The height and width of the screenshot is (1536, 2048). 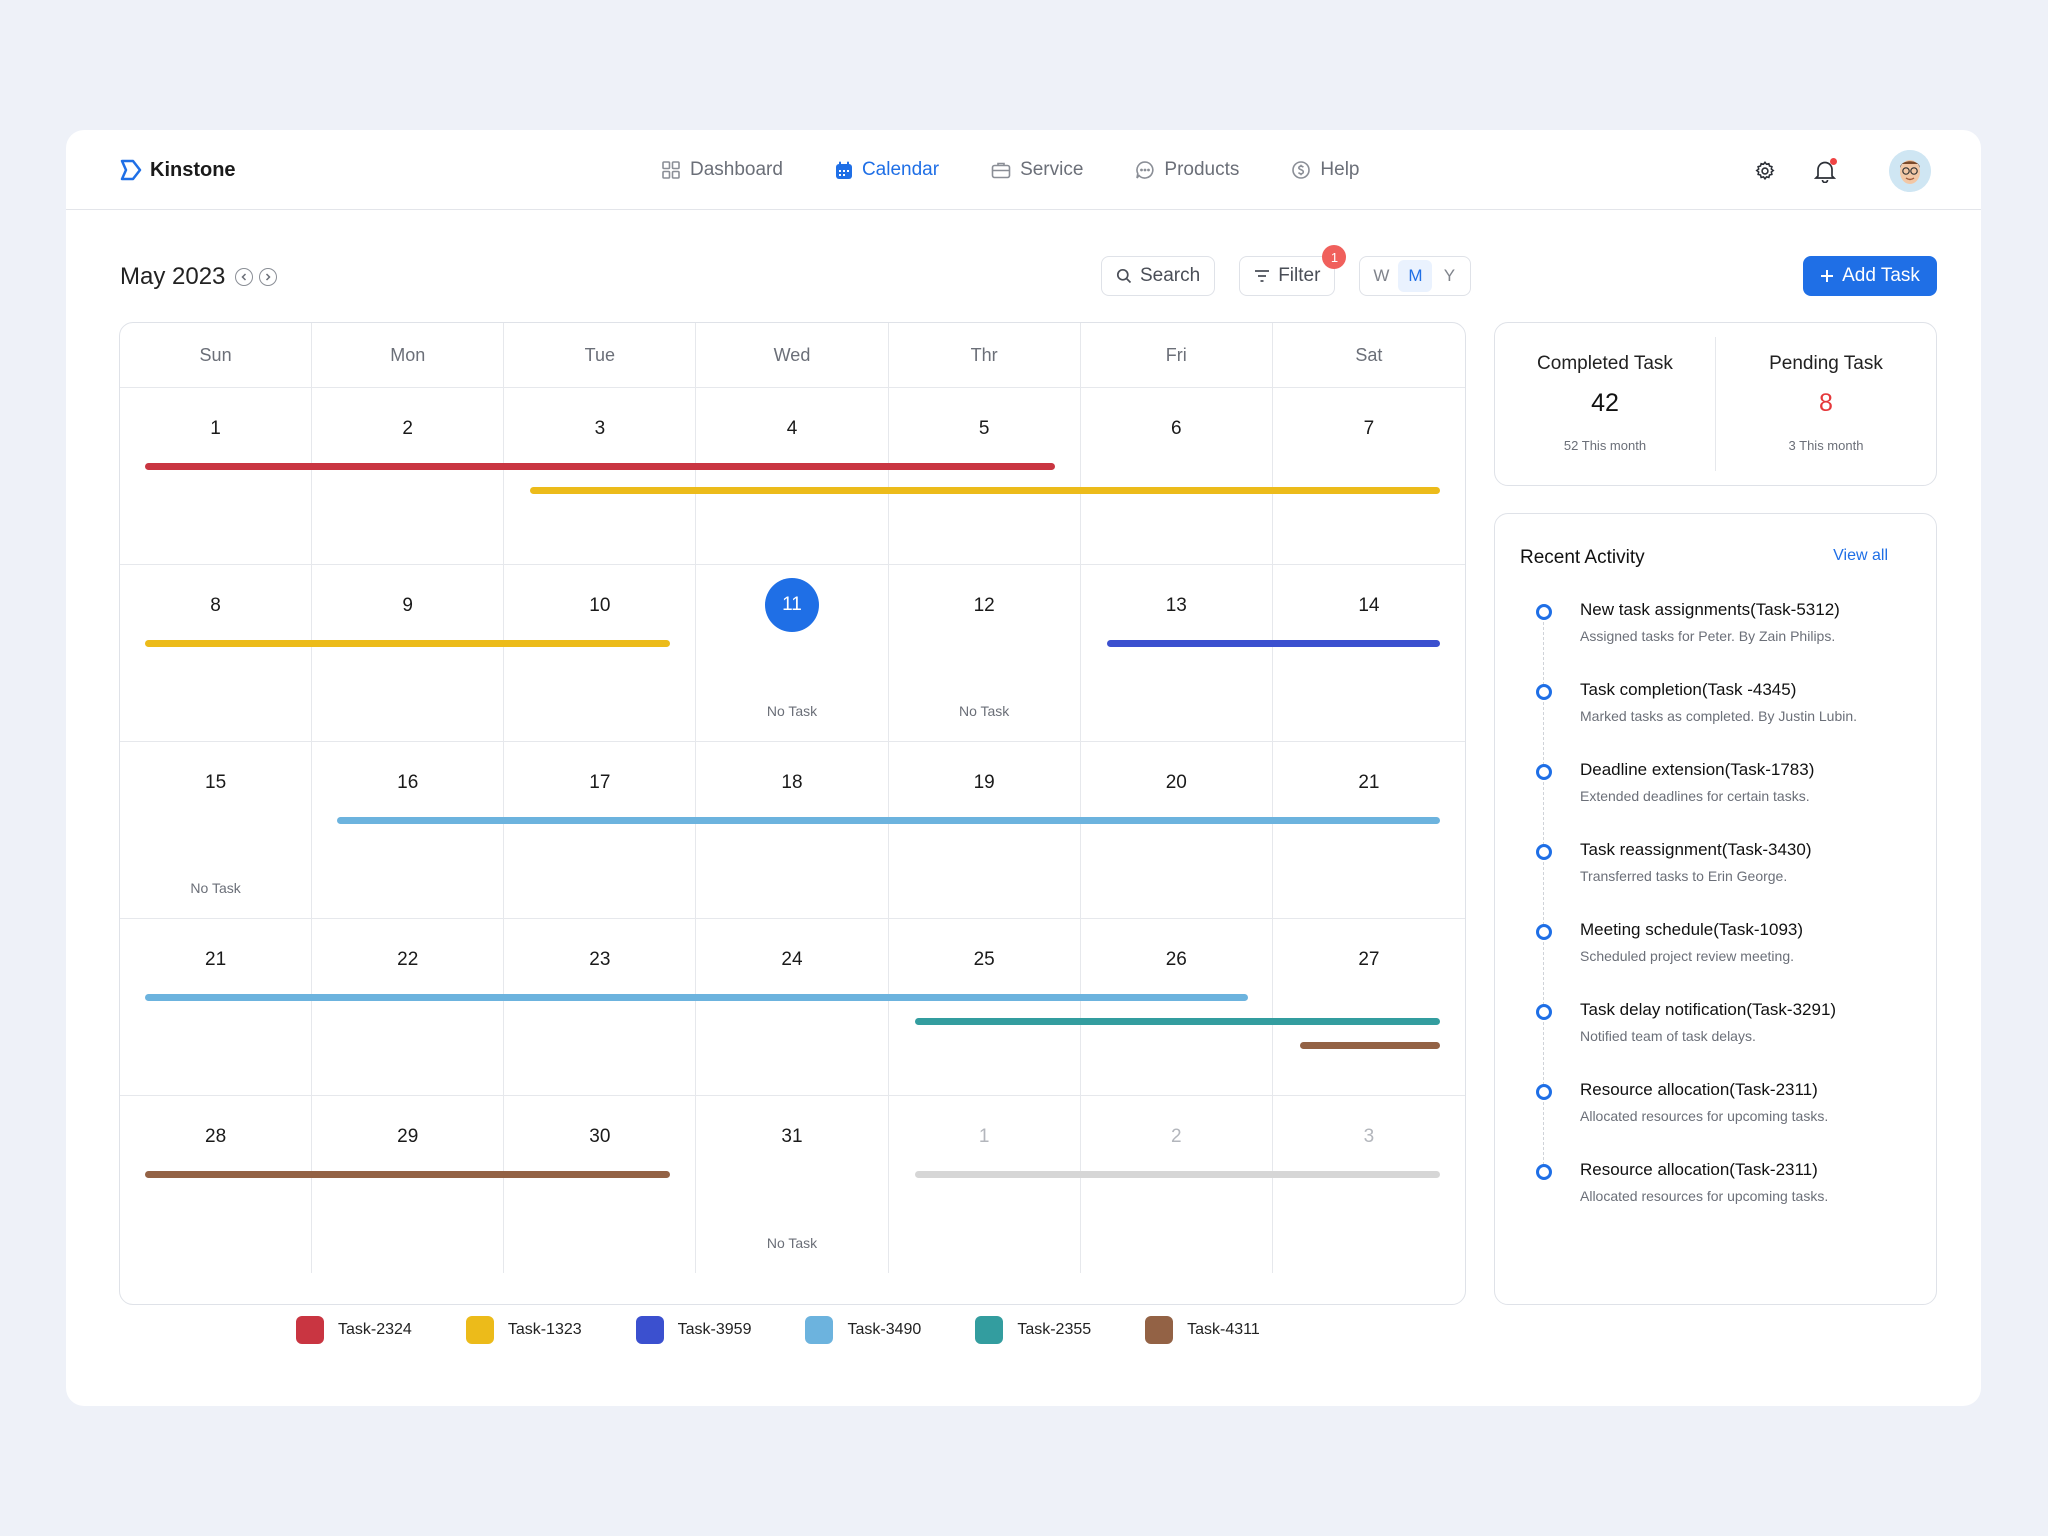 What do you see at coordinates (1860, 555) in the screenshot?
I see `view-all-link: View all` at bounding box center [1860, 555].